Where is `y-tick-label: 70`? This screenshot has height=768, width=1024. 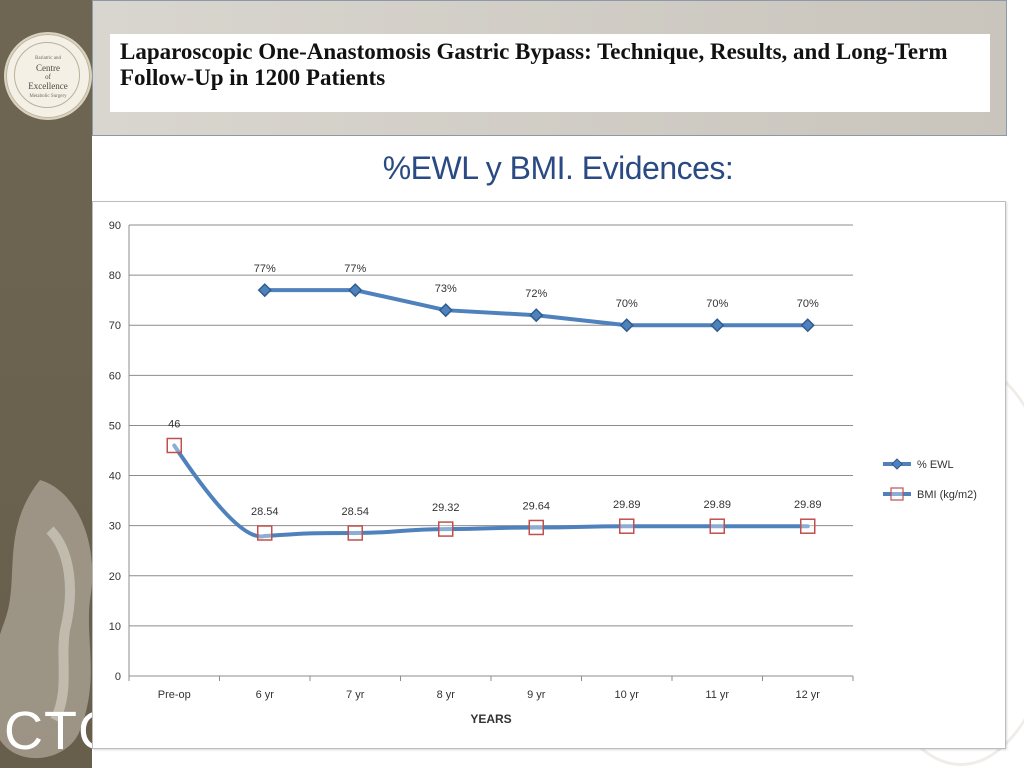 y-tick-label: 70 is located at coordinates (115, 326).